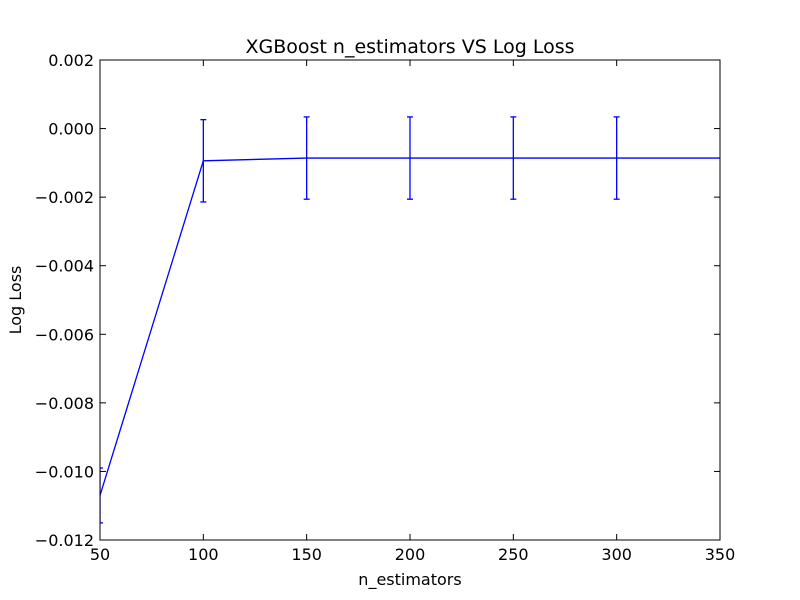 The image size is (800, 600). I want to click on x-tick-label: 250, so click(513, 554).